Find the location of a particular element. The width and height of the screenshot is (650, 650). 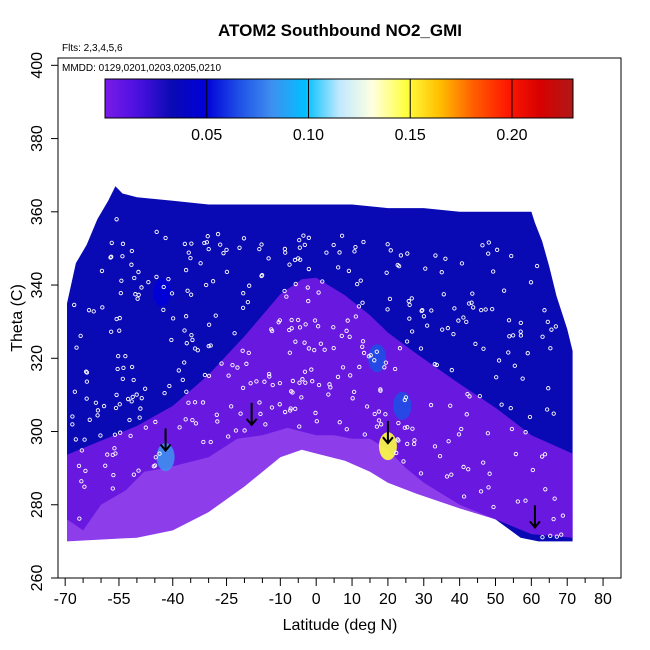

dates-note: MMDD: 0129,0201,0203,0205,0210 is located at coordinates (141, 68).